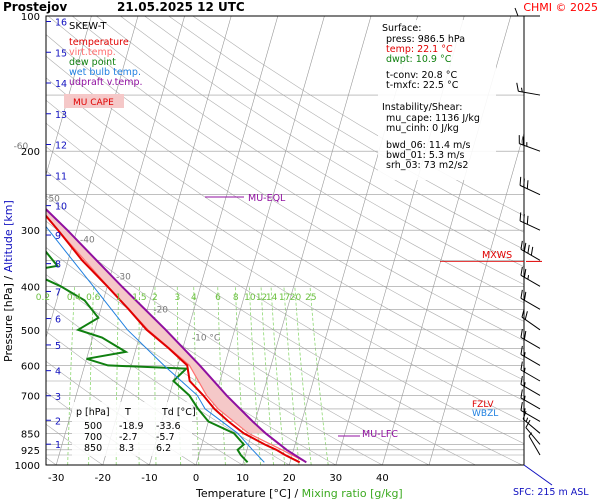  What do you see at coordinates (30, 366) in the screenshot?
I see `pressure-tick-label: 600` at bounding box center [30, 366].